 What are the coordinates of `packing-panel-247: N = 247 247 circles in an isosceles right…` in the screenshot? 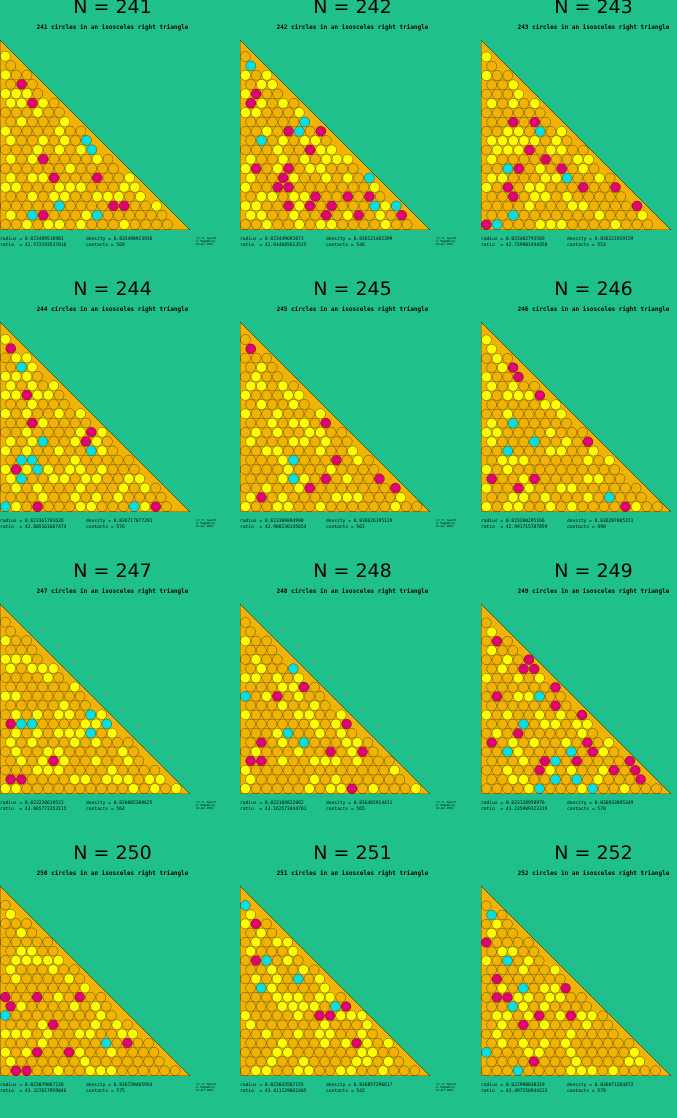 It's located at (112, 698).